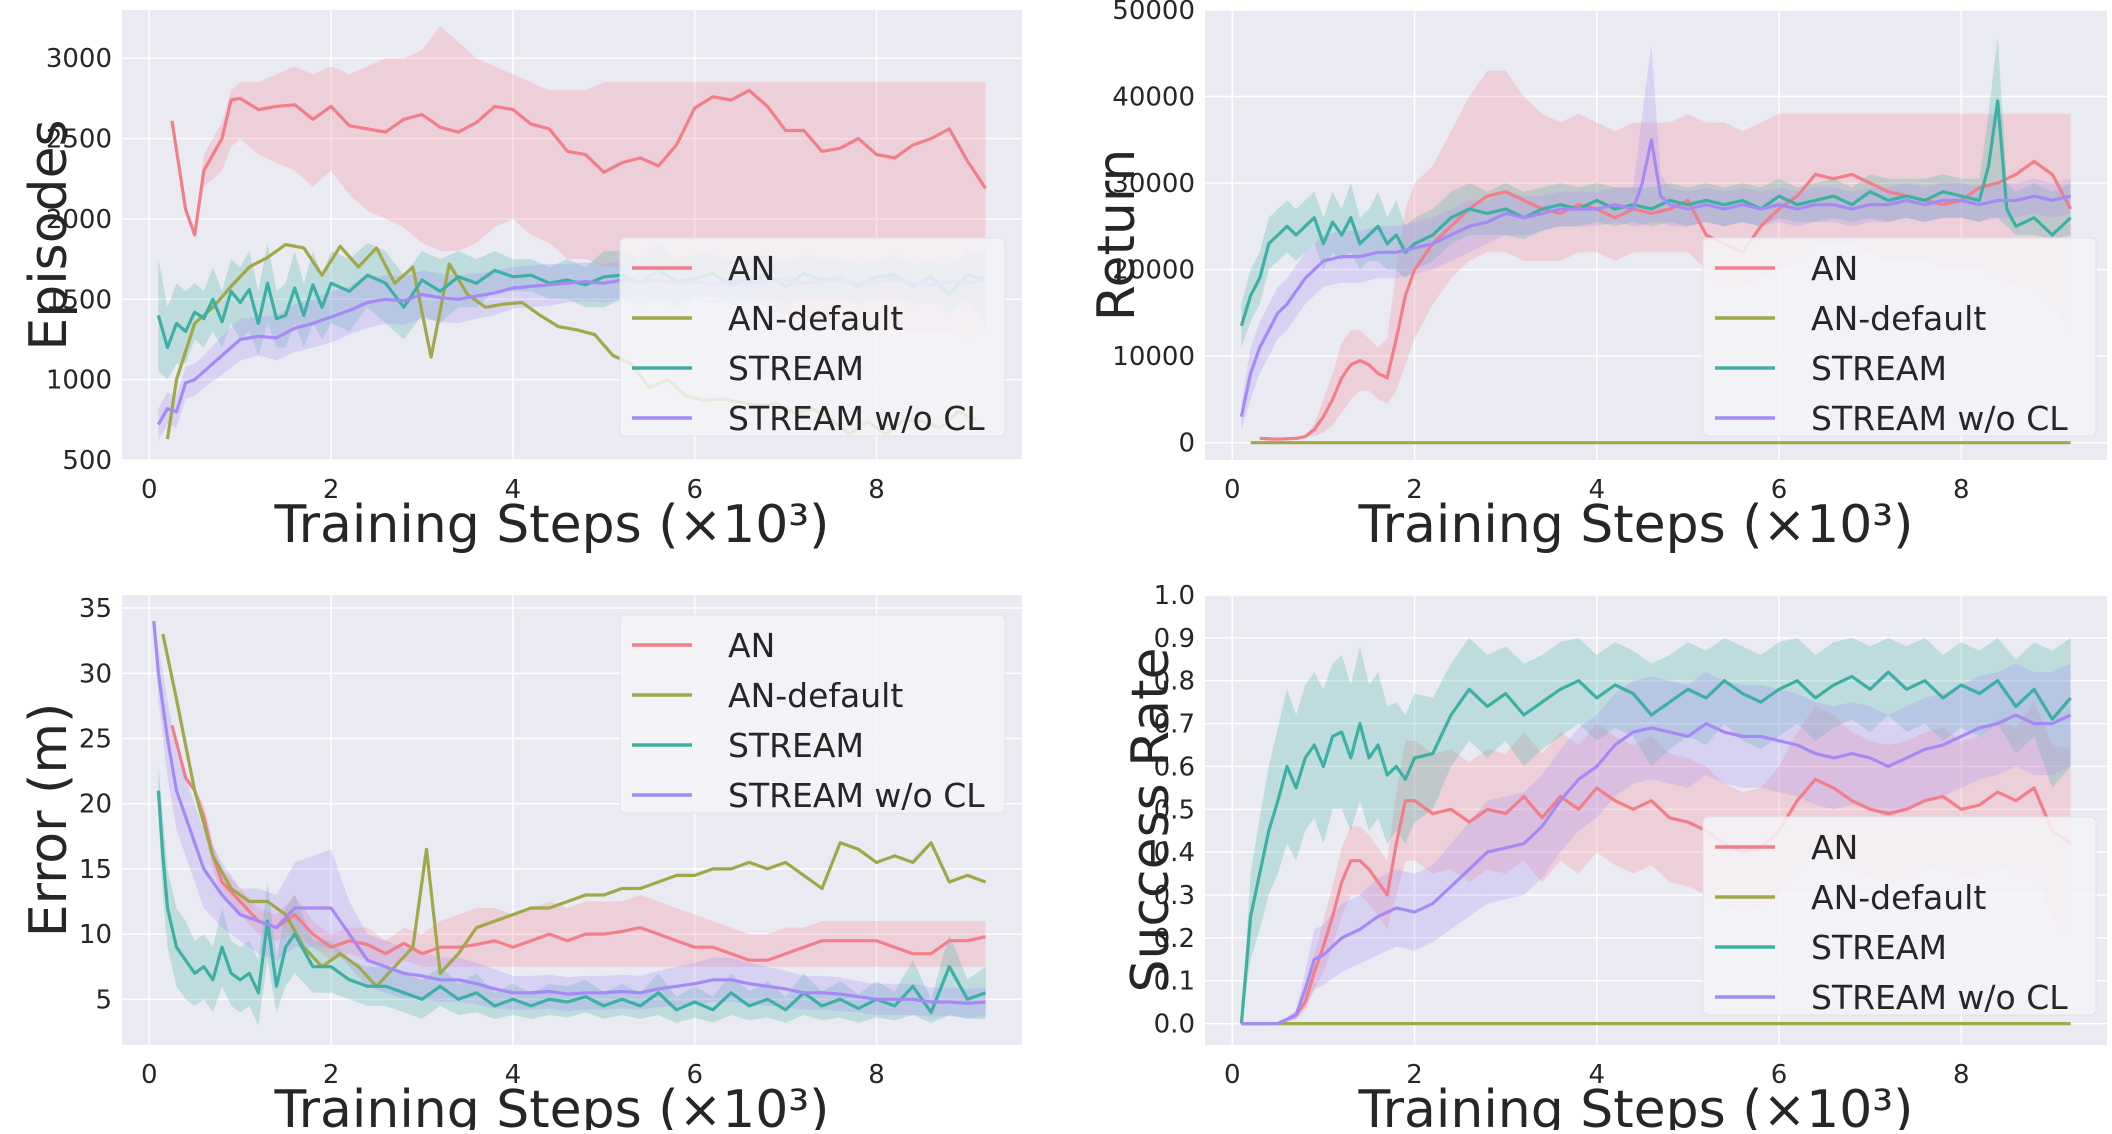 Image resolution: width=2112 pixels, height=1134 pixels. Describe the element at coordinates (1153, 13) in the screenshot. I see `y-tick-label: 50000` at that location.